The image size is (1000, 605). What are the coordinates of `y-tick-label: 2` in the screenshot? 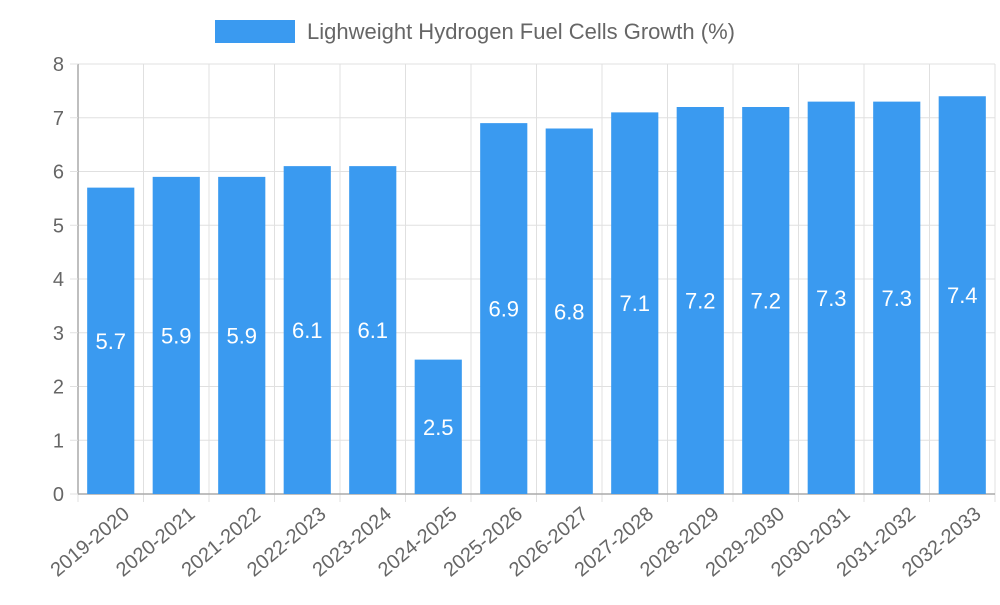 It's located at (58, 388).